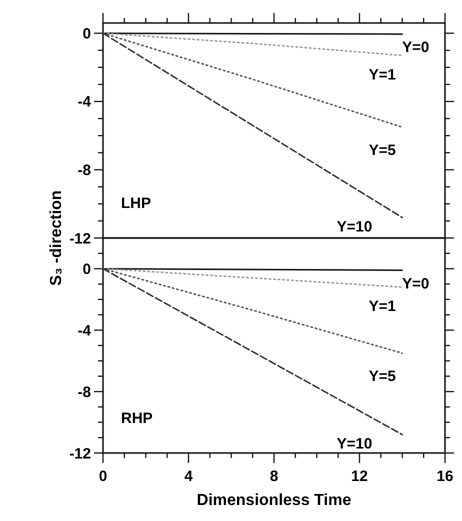  I want to click on y-axis-title: S₃ -direction, so click(56, 238).